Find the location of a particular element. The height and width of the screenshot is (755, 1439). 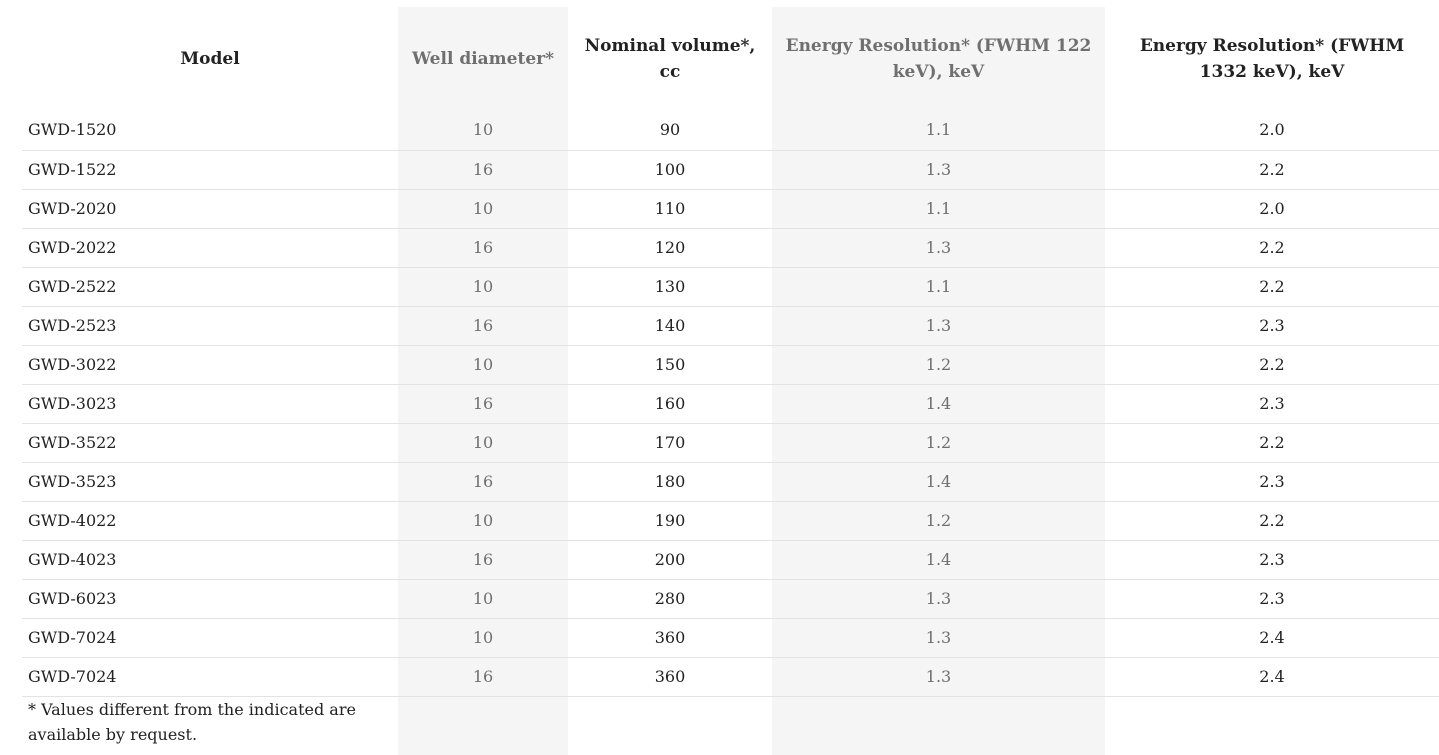

cell-nominal-volume: 120 is located at coordinates (670, 248).